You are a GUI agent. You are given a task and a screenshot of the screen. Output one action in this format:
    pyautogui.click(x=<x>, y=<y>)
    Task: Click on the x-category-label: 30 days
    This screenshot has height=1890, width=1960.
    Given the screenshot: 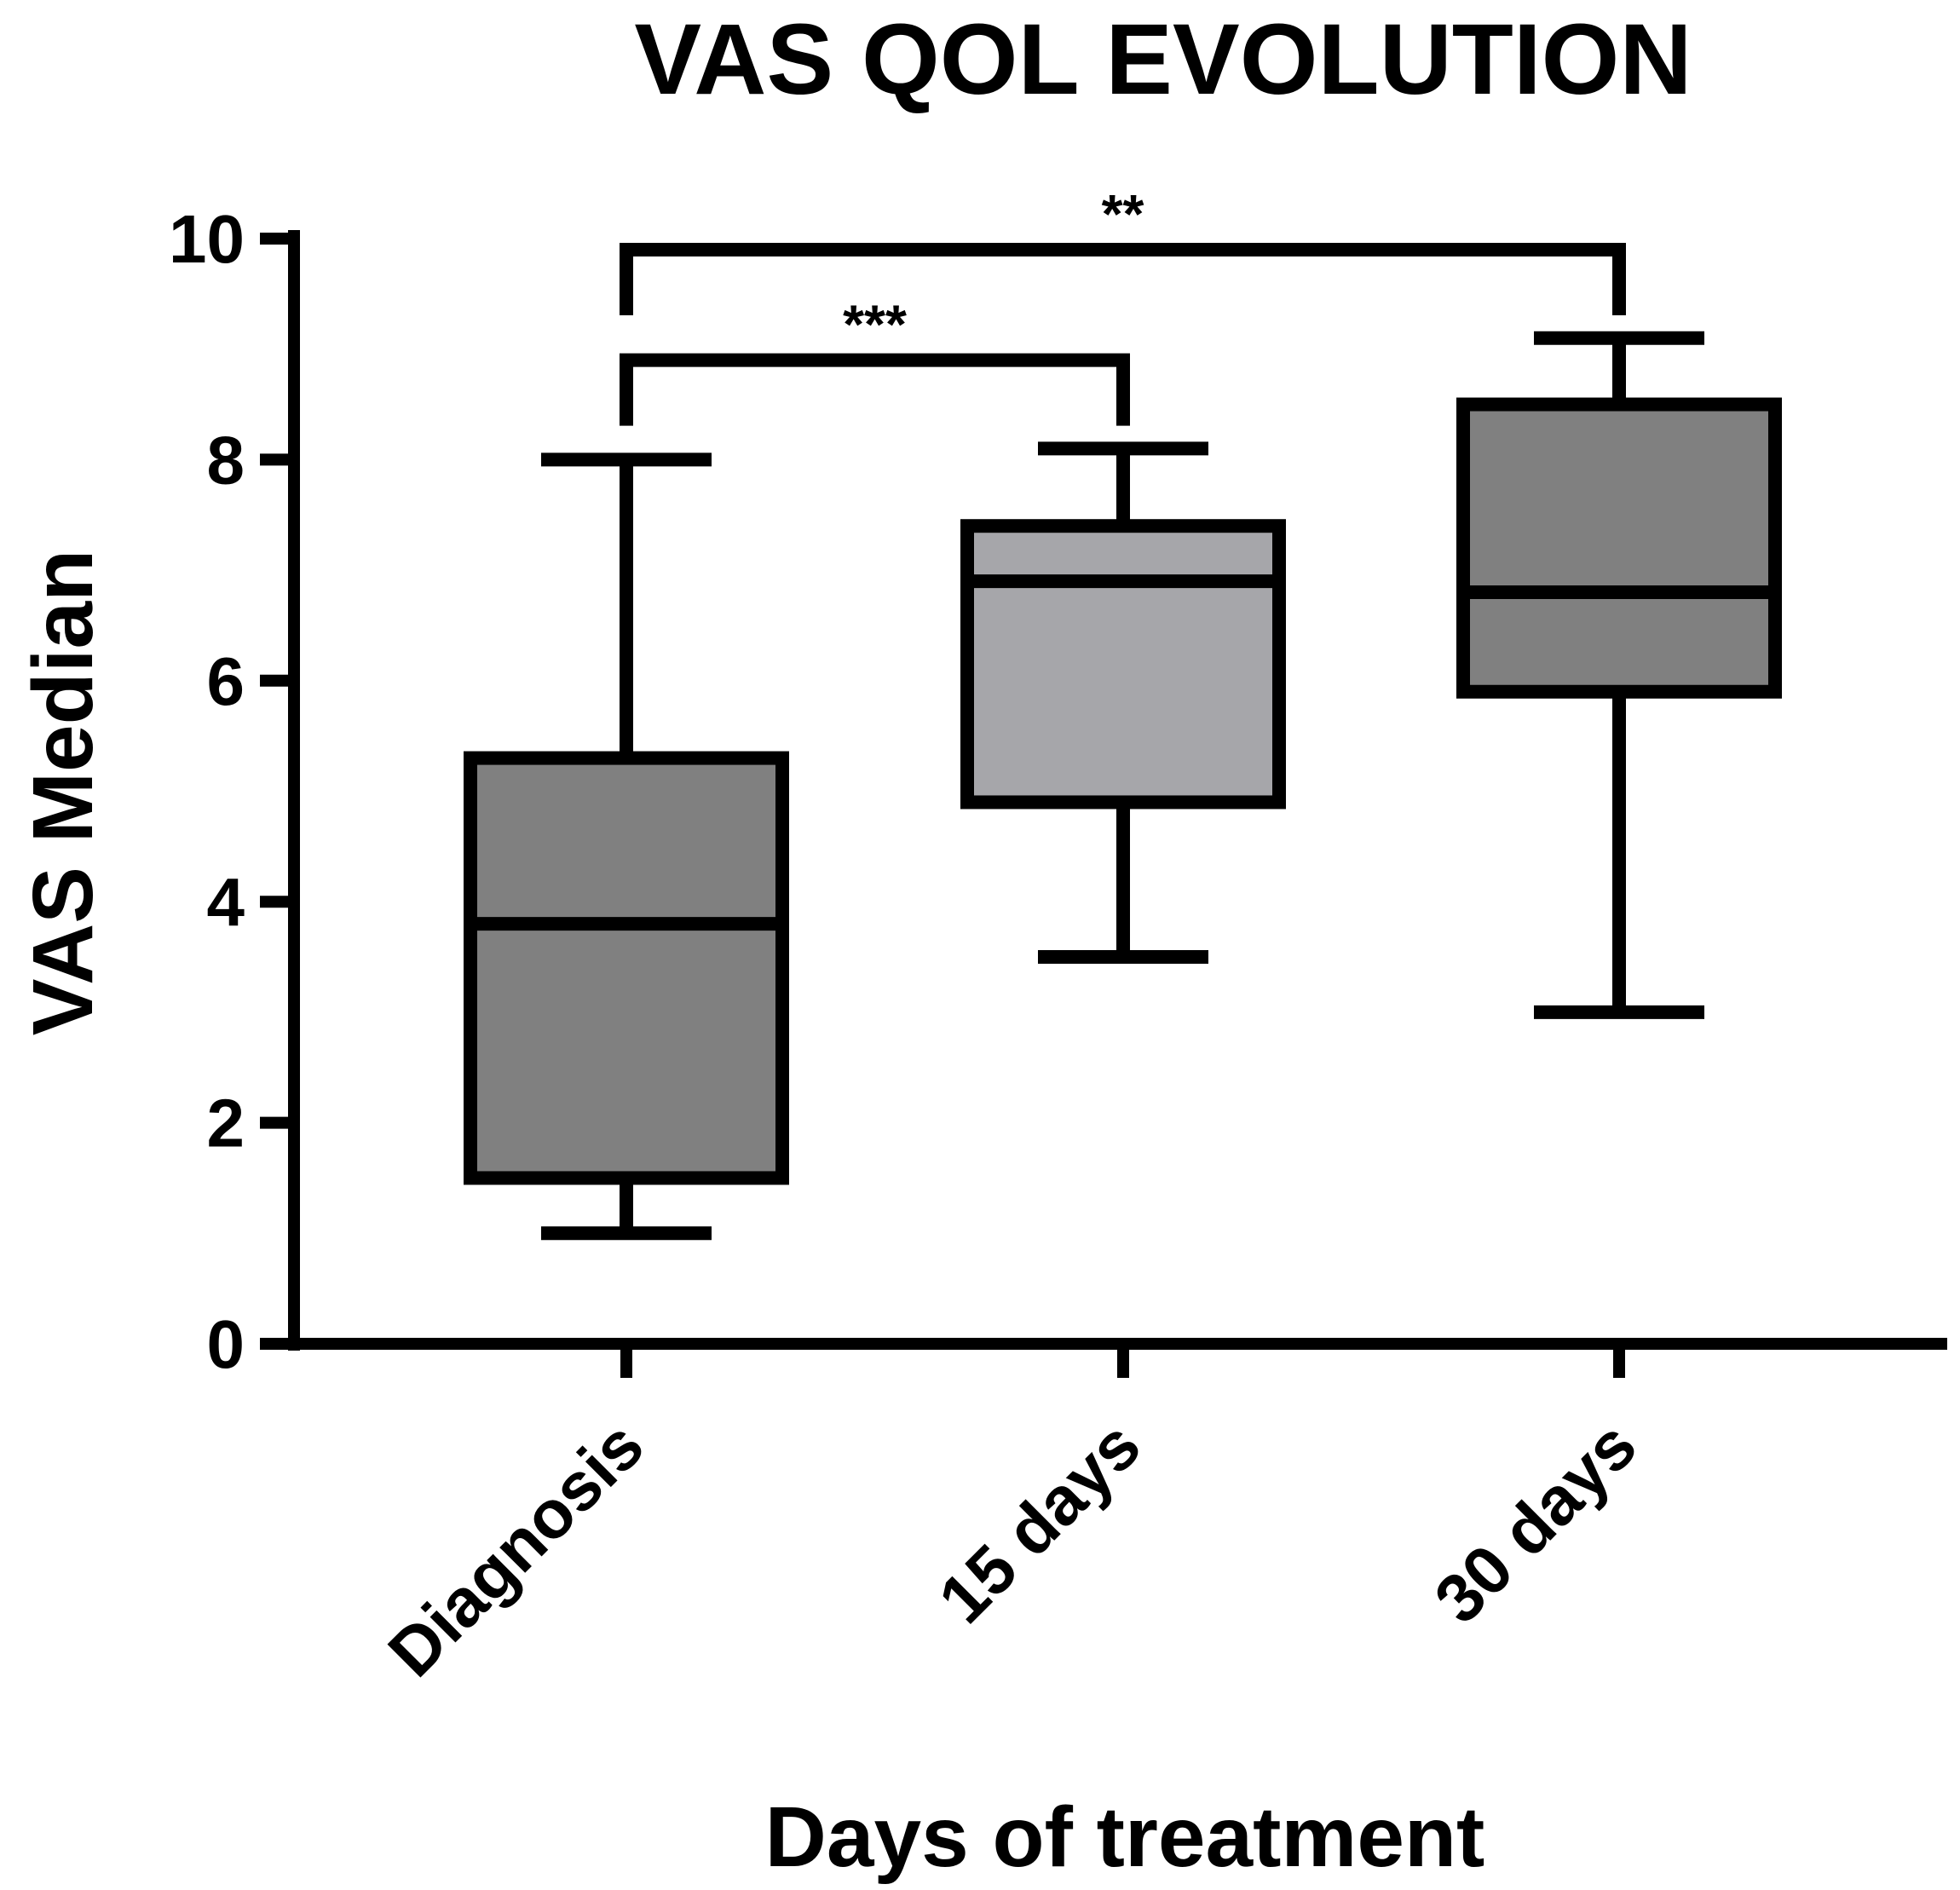 What is the action you would take?
    pyautogui.click(x=1536, y=1522)
    